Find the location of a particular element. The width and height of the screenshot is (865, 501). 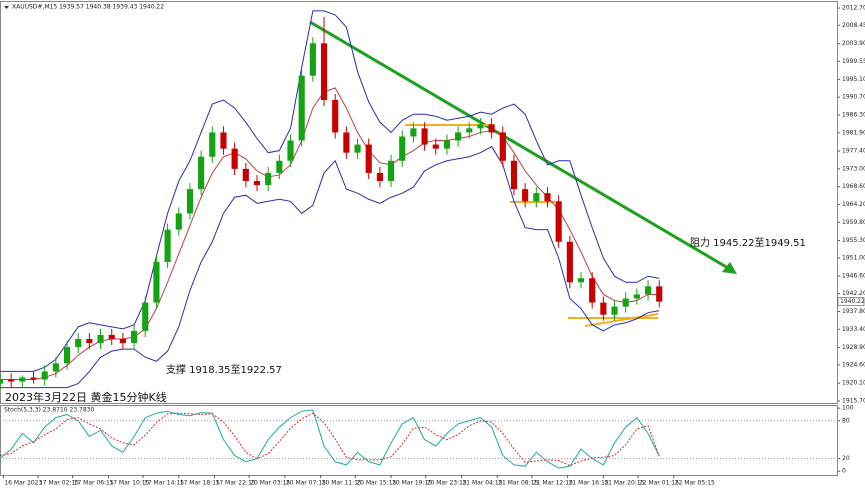

x-tick-label: 20 Mar 07:15 is located at coordinates (306, 483).